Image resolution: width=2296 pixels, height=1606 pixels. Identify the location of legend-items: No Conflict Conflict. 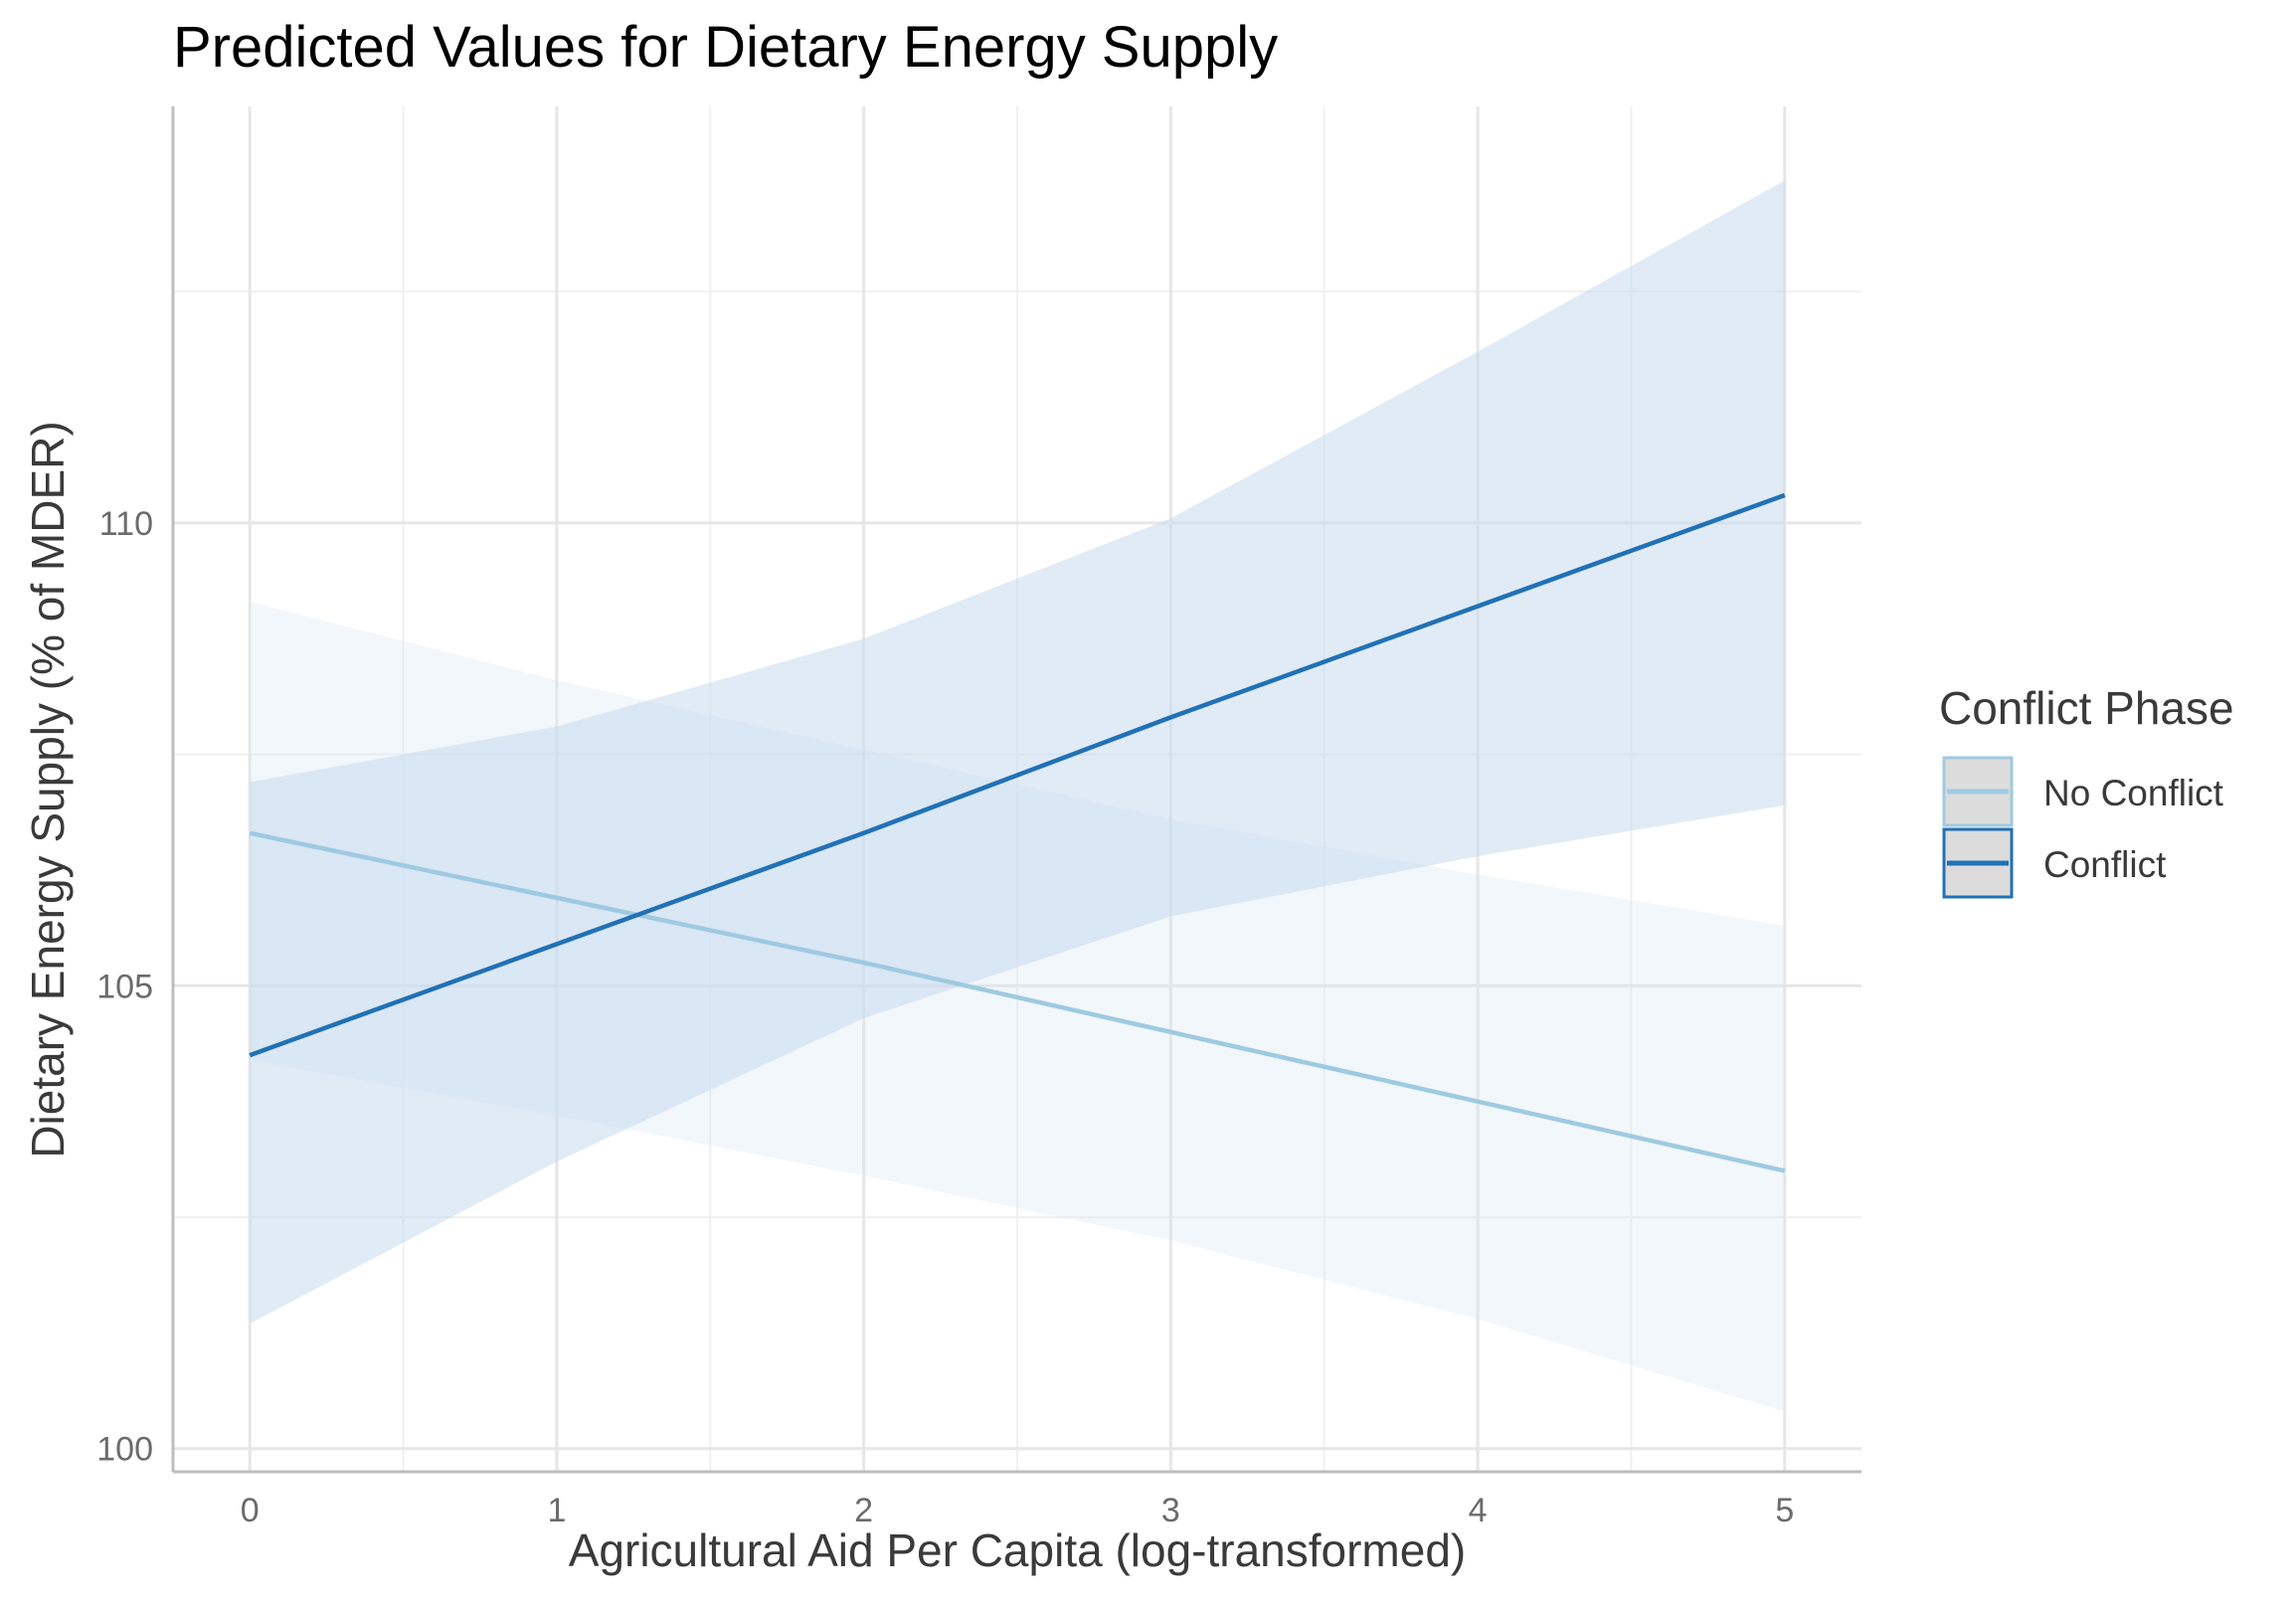
(2083, 827).